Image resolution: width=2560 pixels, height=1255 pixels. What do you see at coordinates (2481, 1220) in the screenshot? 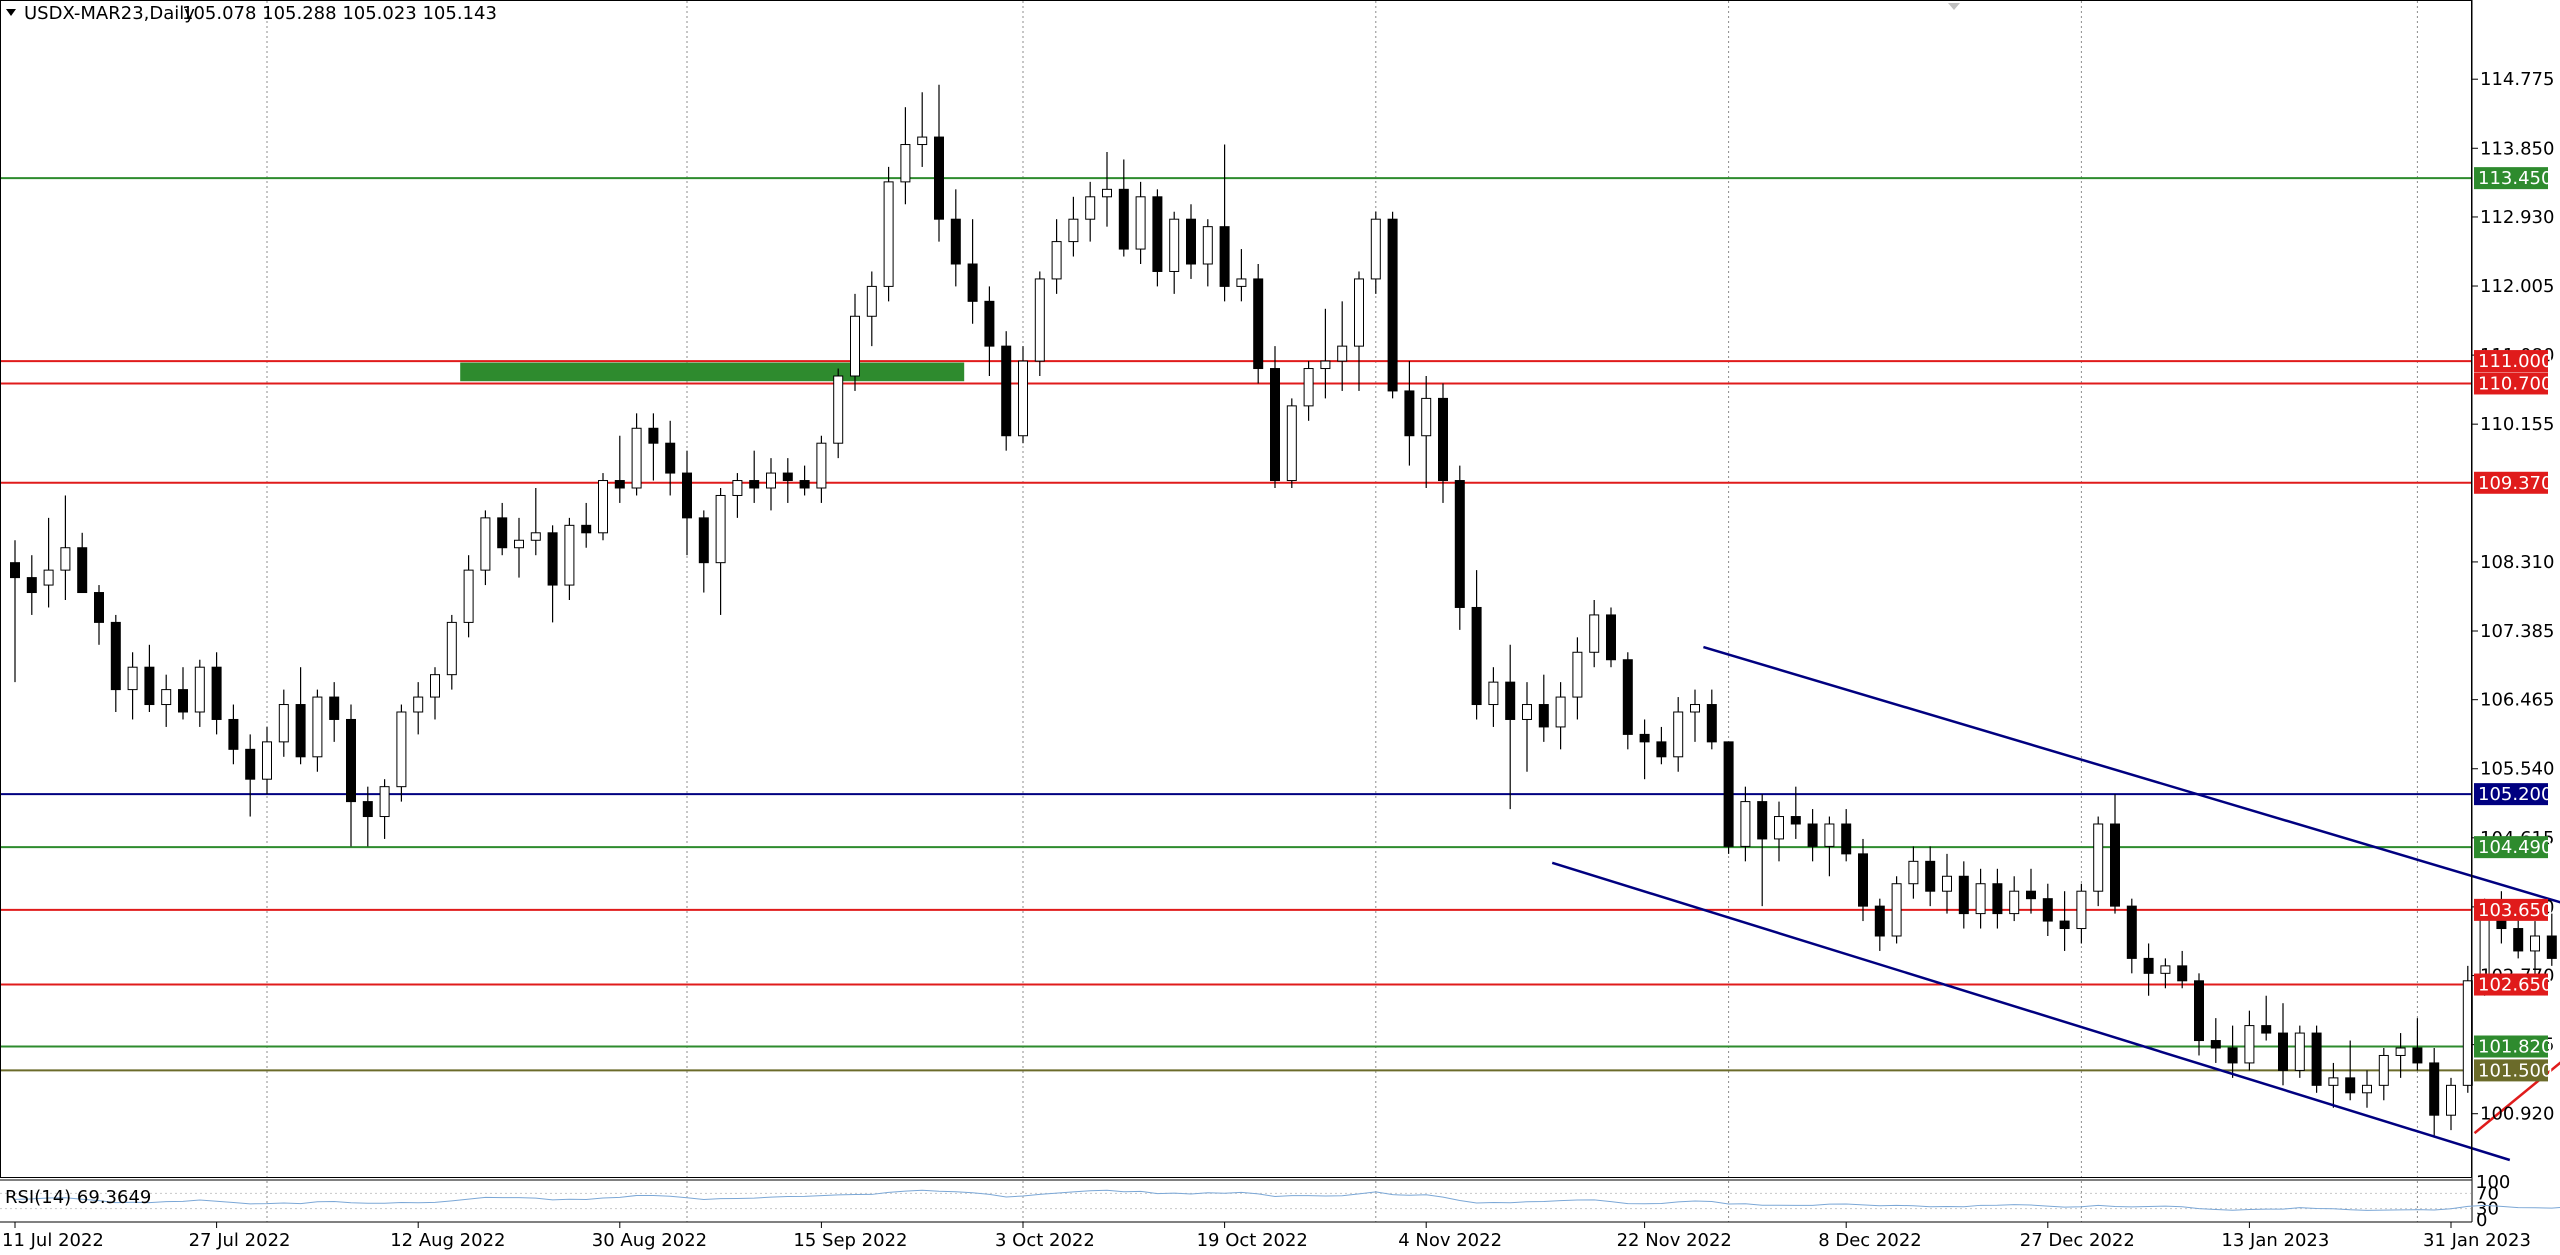
I see `rsi-scale-3: 0` at bounding box center [2481, 1220].